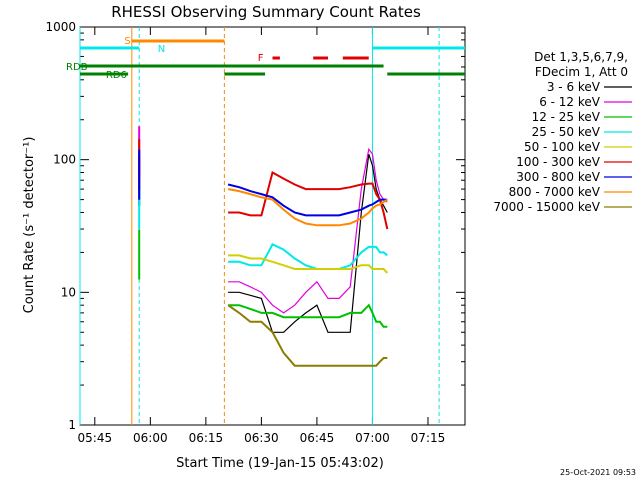 This screenshot has height=480, width=640. I want to click on x-tick-label: 06:45, so click(317, 438).